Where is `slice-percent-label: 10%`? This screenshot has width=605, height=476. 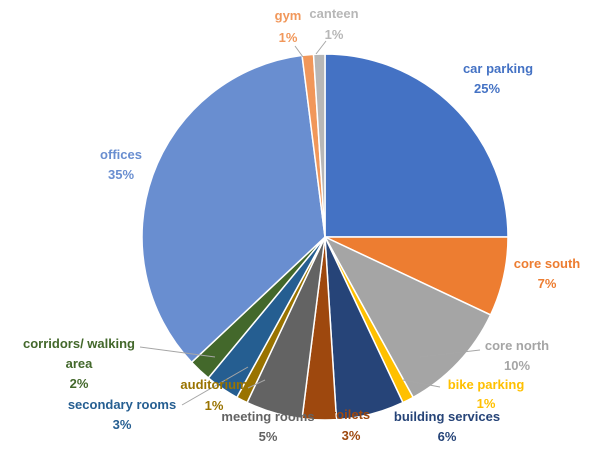
slice-percent-label: 10% is located at coordinates (517, 365).